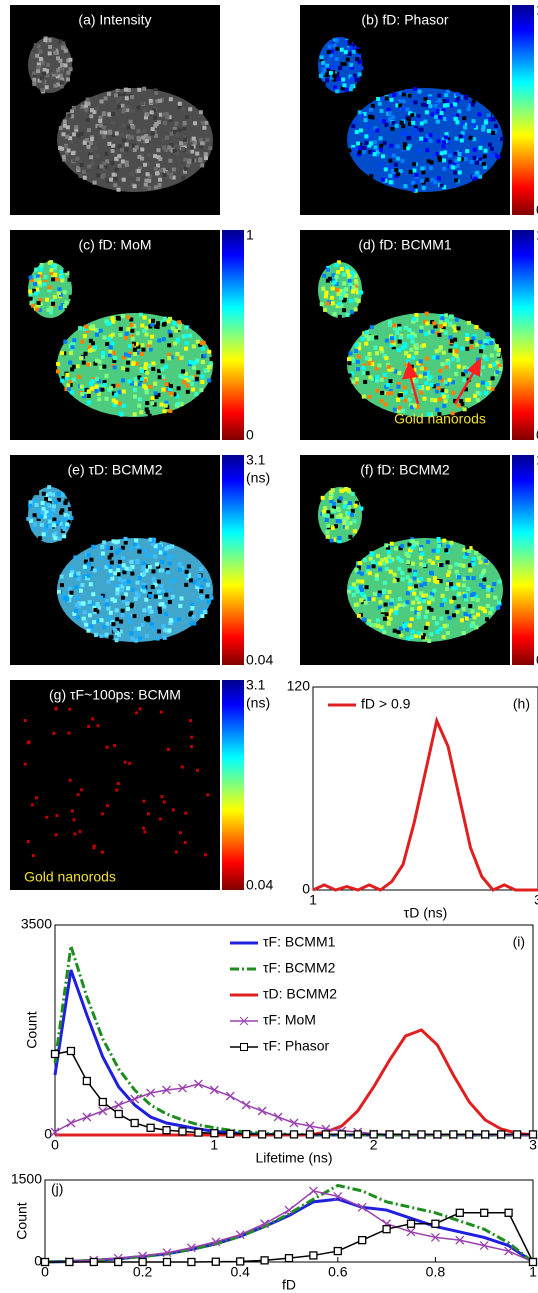 The height and width of the screenshot is (1293, 538). I want to click on panel-label: (i), so click(519, 942).